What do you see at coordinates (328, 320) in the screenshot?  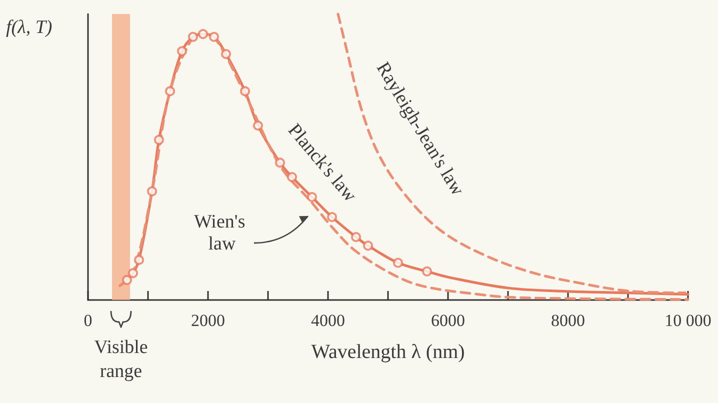 I see `x-tick-label: 4000` at bounding box center [328, 320].